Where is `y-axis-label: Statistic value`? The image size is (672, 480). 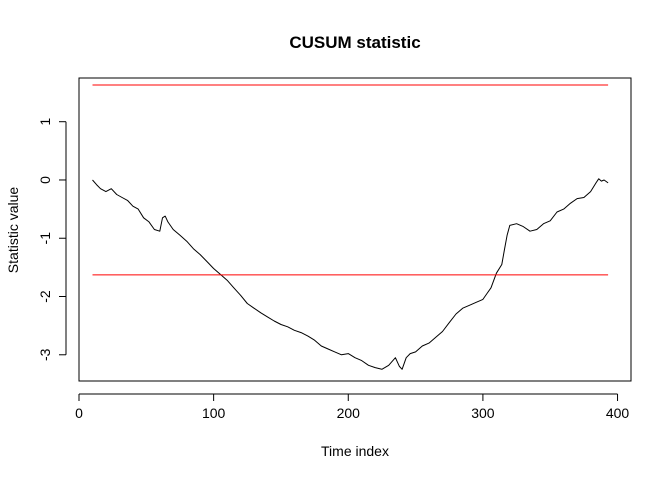 y-axis-label: Statistic value is located at coordinates (13, 230).